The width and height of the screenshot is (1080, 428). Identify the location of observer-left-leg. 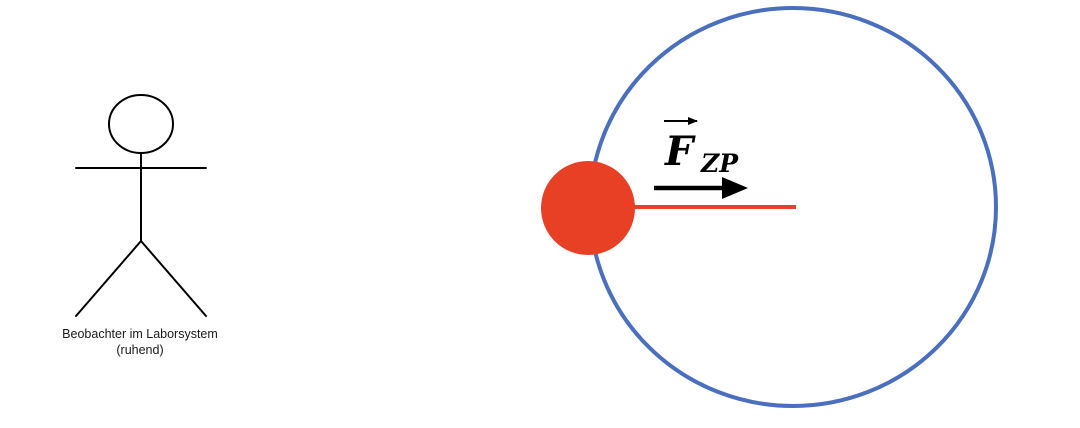
(108, 278).